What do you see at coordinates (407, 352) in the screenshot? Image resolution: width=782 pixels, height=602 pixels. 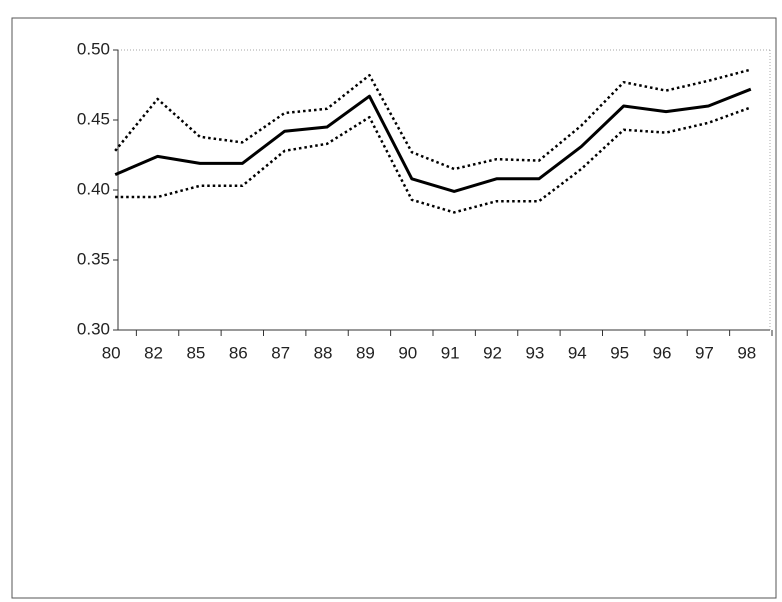 I see `x-tick-label: 90` at bounding box center [407, 352].